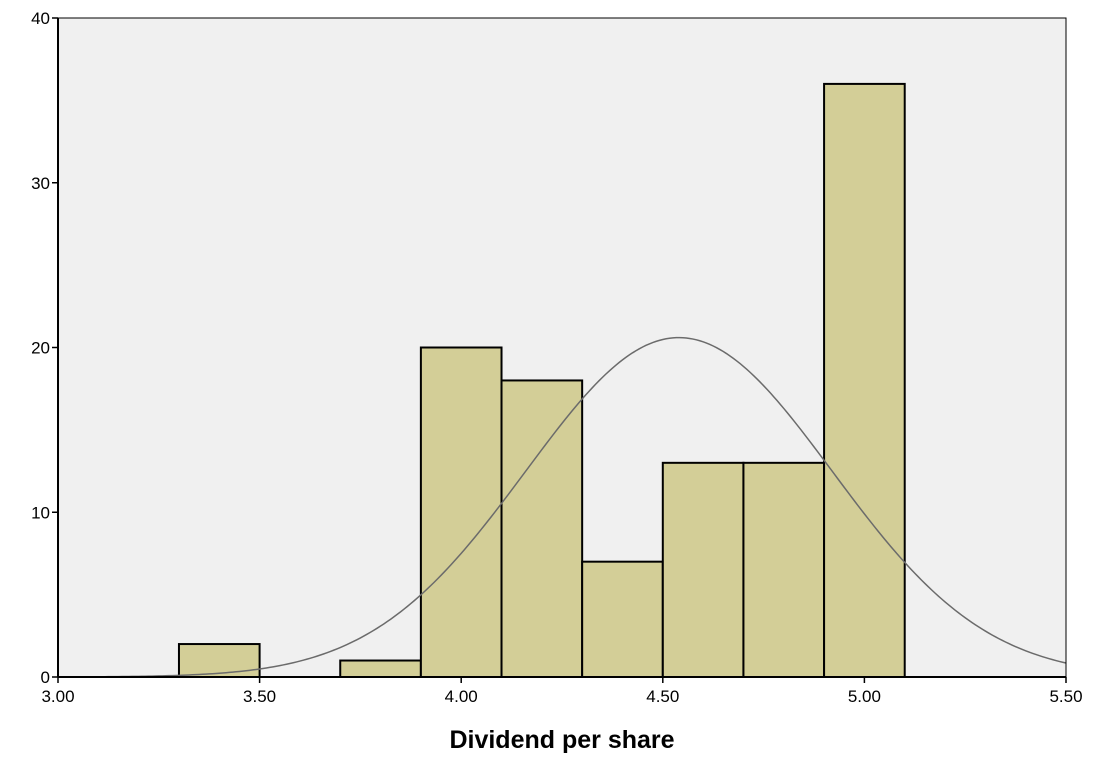 Image resolution: width=1099 pixels, height=761 pixels. What do you see at coordinates (40, 183) in the screenshot?
I see `y-tick-label: 30` at bounding box center [40, 183].